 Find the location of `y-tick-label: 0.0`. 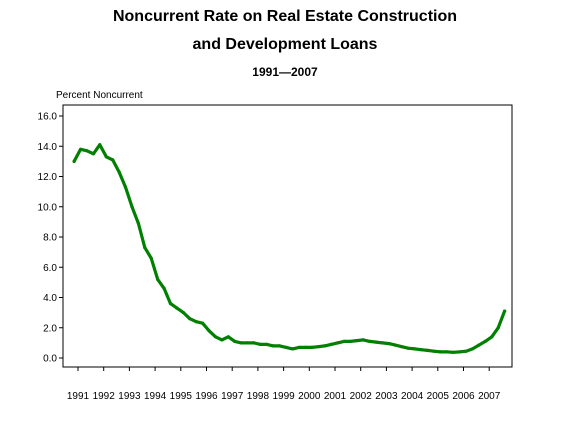

y-tick-label: 0.0 is located at coordinates (50, 359).